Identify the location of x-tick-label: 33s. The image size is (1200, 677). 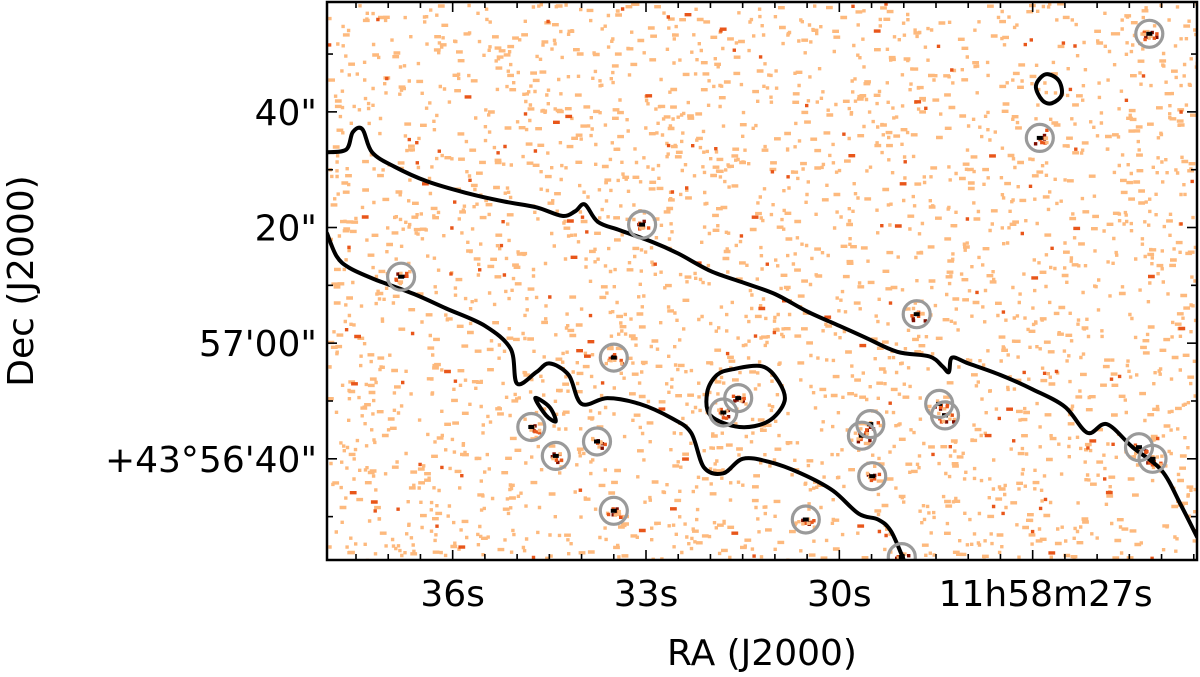
(646, 594).